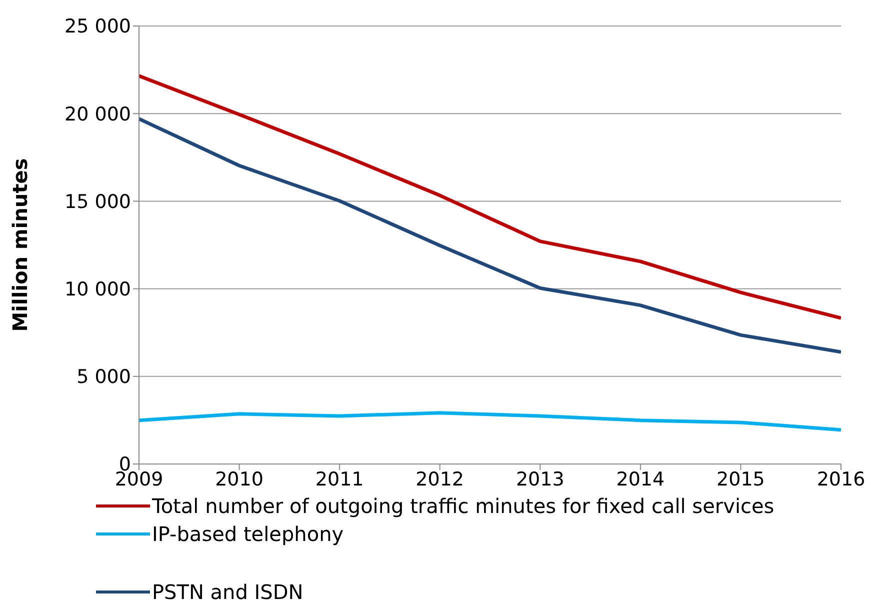 The width and height of the screenshot is (881, 615). What do you see at coordinates (103, 377) in the screenshot?
I see `y-tick-label: 5 000` at bounding box center [103, 377].